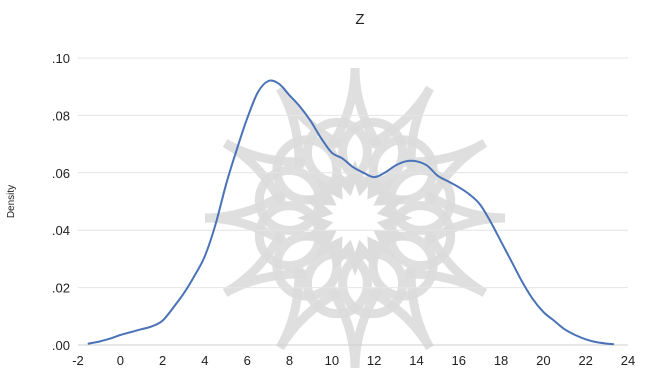  I want to click on chart-title: Z, so click(359, 19).